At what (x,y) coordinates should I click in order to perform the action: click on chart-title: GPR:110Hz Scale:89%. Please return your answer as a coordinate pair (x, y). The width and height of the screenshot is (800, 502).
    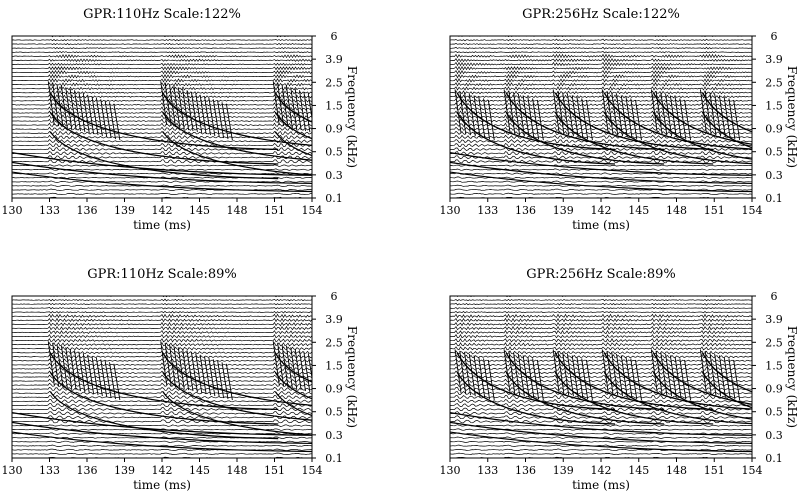
    Looking at the image, I should click on (162, 274).